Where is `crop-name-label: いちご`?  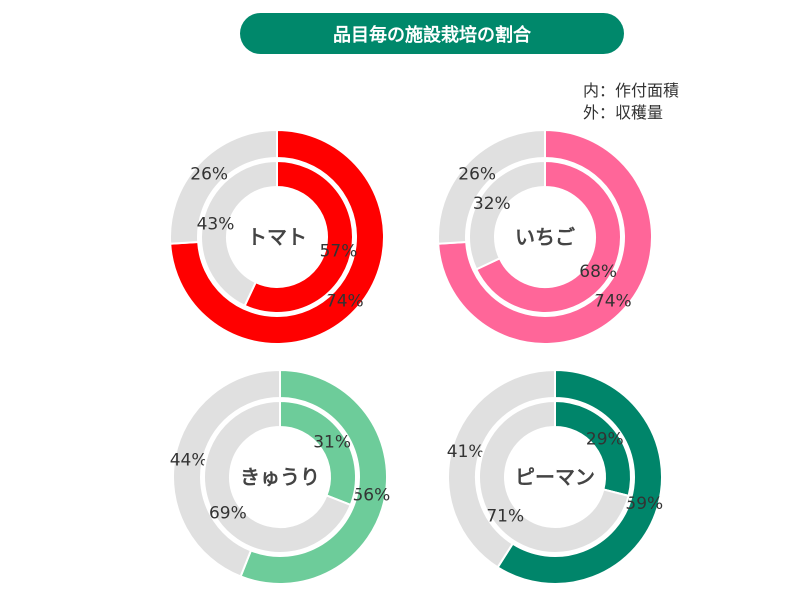 crop-name-label: いちご is located at coordinates (545, 237).